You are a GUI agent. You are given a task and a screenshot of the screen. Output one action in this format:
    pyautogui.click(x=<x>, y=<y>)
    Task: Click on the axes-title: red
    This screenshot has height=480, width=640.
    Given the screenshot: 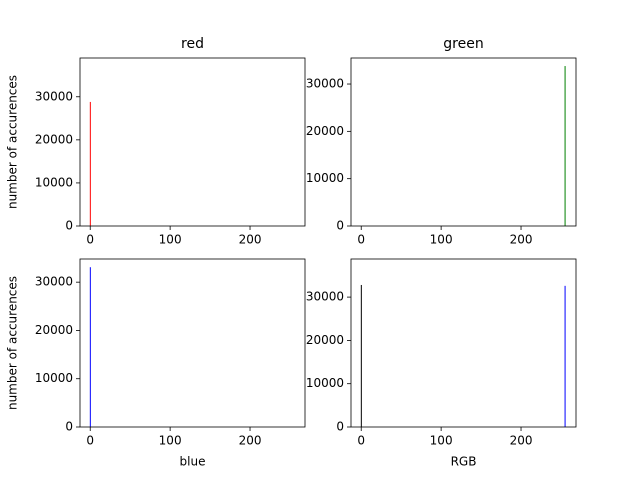 What is the action you would take?
    pyautogui.click(x=192, y=44)
    